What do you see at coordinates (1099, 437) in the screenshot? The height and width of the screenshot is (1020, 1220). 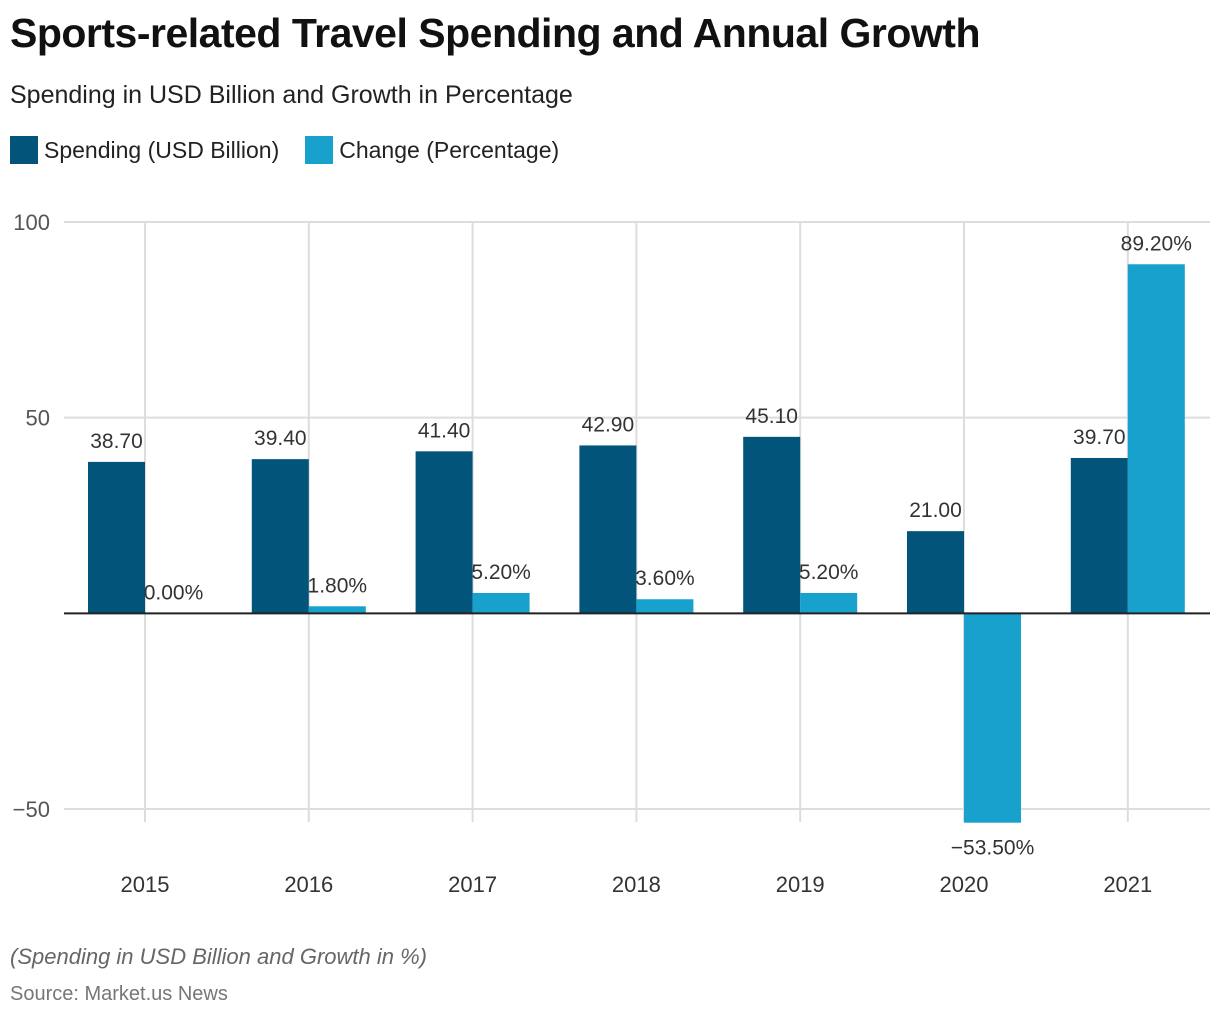 I see `data-label-spending: 39.70` at bounding box center [1099, 437].